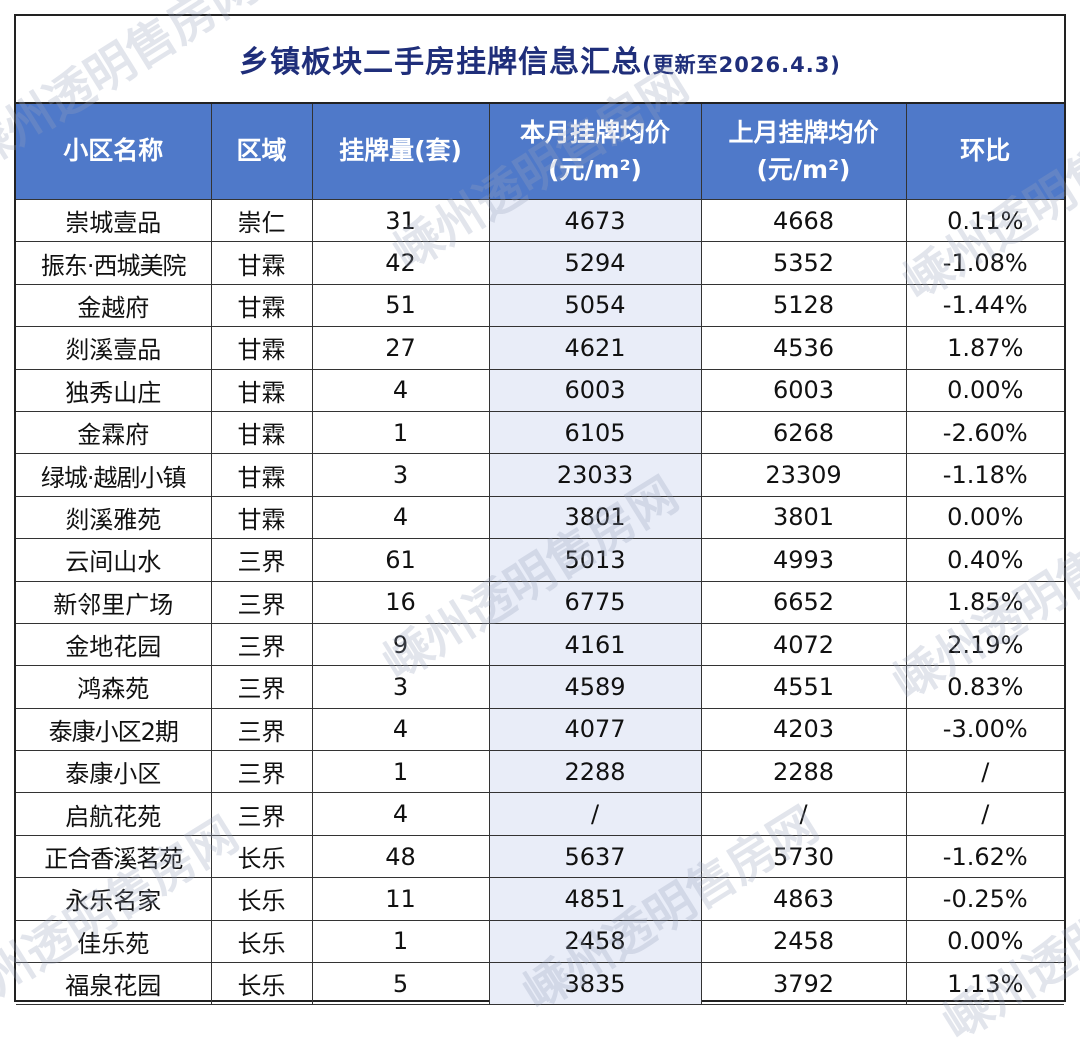  Describe the element at coordinates (984, 899) in the screenshot. I see `cell-change: -0.25%` at that location.